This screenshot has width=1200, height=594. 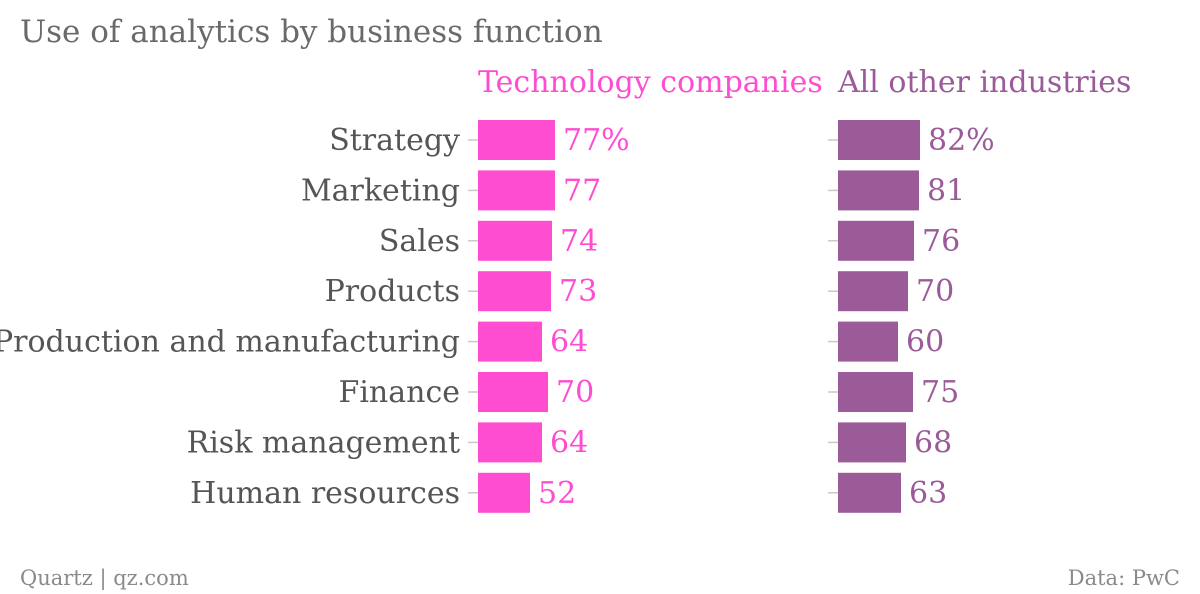 I want to click on data-label: 60, so click(x=925, y=342).